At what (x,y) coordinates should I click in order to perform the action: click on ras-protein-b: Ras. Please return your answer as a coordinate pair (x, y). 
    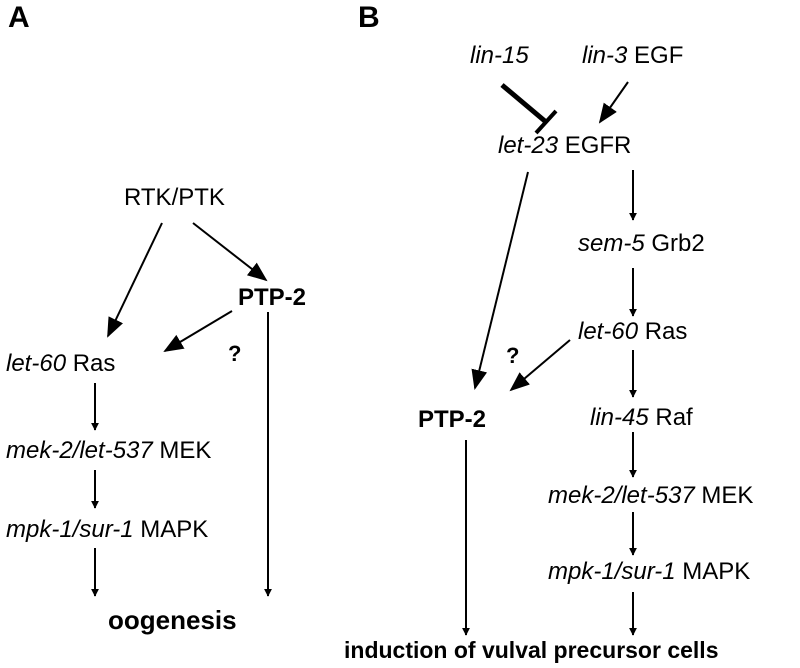
    Looking at the image, I should click on (666, 331).